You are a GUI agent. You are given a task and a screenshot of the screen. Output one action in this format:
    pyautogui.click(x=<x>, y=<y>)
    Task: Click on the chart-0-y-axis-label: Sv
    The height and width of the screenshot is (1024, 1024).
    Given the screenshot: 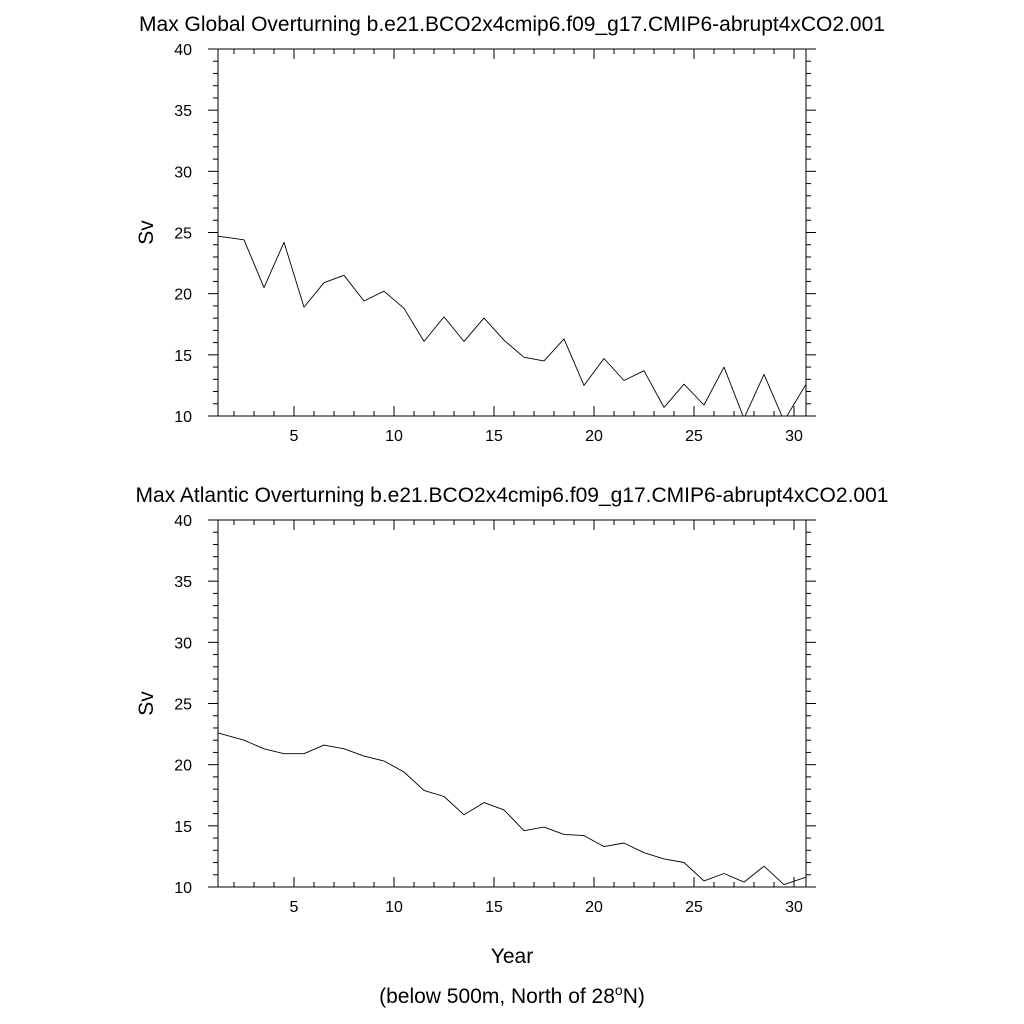 What is the action you would take?
    pyautogui.click(x=146, y=232)
    